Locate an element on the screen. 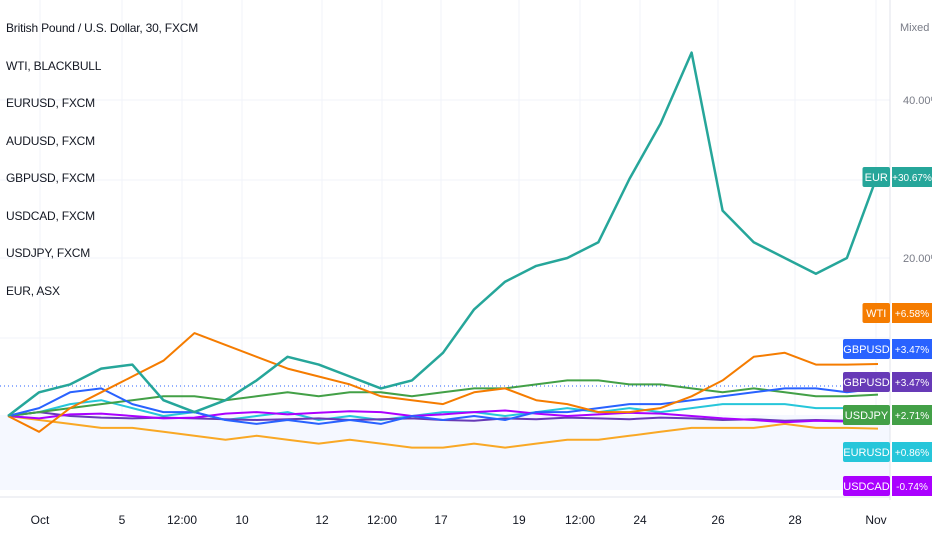 The width and height of the screenshot is (932, 550). series-badge-name-eurusd is located at coordinates (866, 452).